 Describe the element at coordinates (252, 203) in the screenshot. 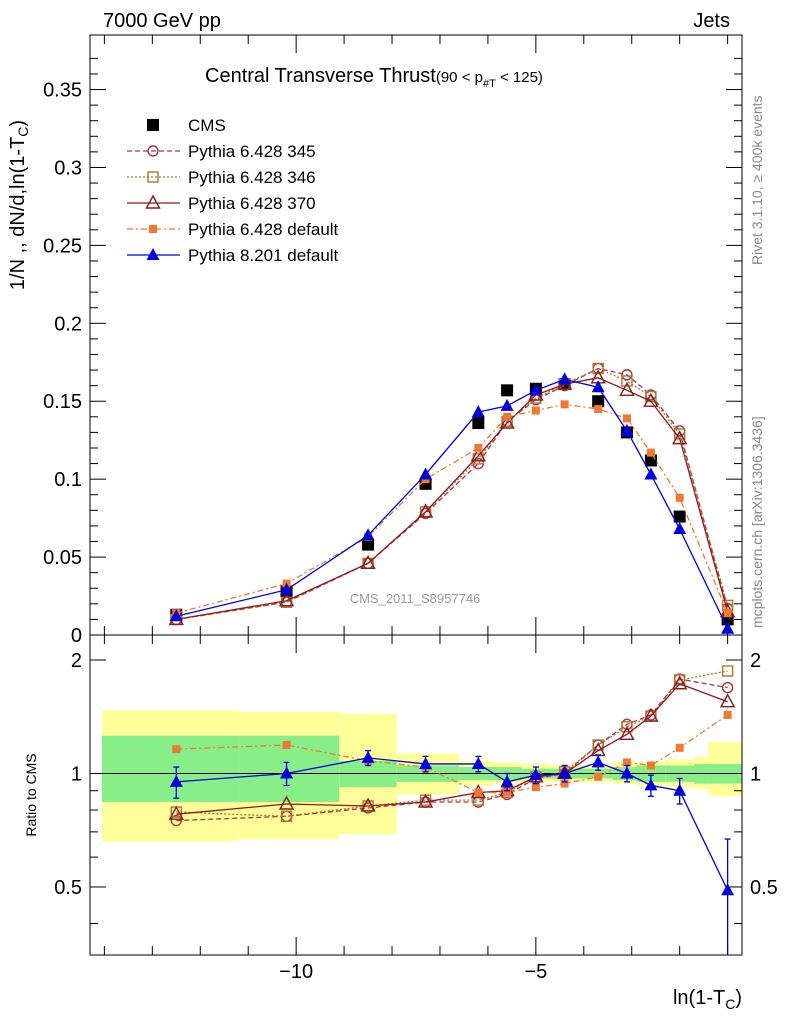

I see `legend-label: Pythia 6.428 370` at that location.